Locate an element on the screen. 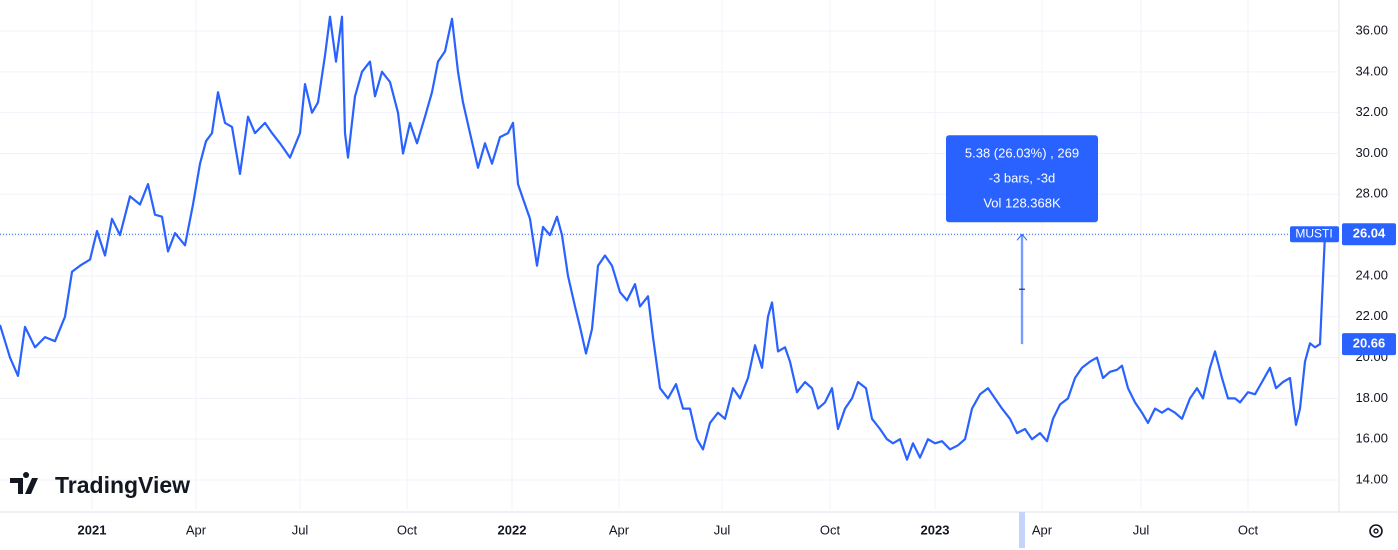  y-tick-label: 36.00 is located at coordinates (1371, 29).